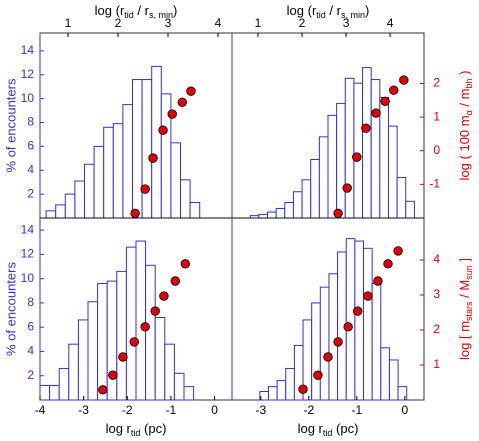  Describe the element at coordinates (68, 23) in the screenshot. I see `top-x-tick-label: 1` at that location.